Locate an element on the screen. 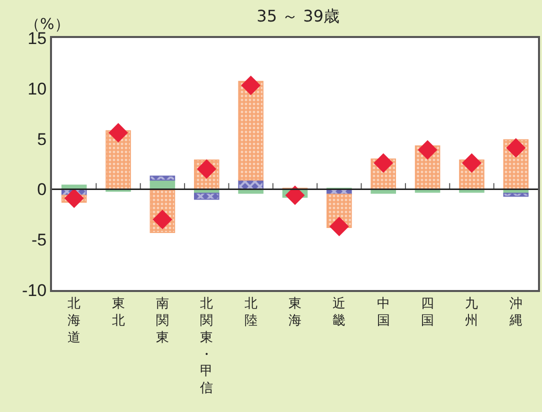  y-tick-label: 0 is located at coordinates (42, 190).